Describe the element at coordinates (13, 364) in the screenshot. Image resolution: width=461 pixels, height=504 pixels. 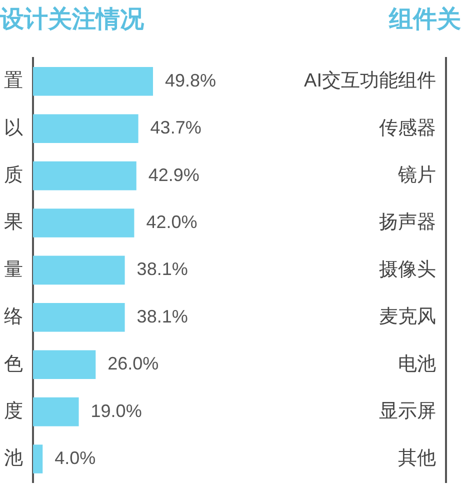
I see `y-tick-label: 色` at that location.